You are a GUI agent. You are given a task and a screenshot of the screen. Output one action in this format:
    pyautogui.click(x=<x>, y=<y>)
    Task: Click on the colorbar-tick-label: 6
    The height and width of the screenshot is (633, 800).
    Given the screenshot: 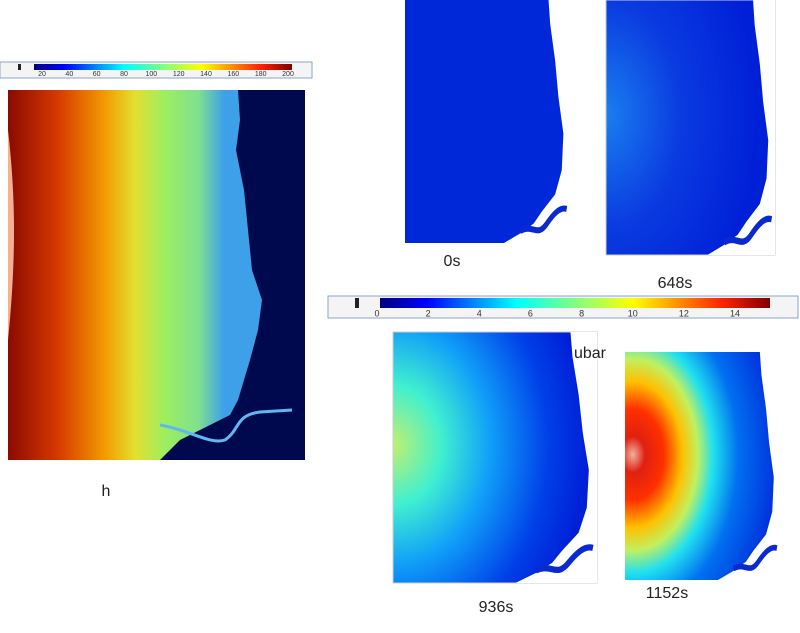 What is the action you would take?
    pyautogui.click(x=530, y=313)
    